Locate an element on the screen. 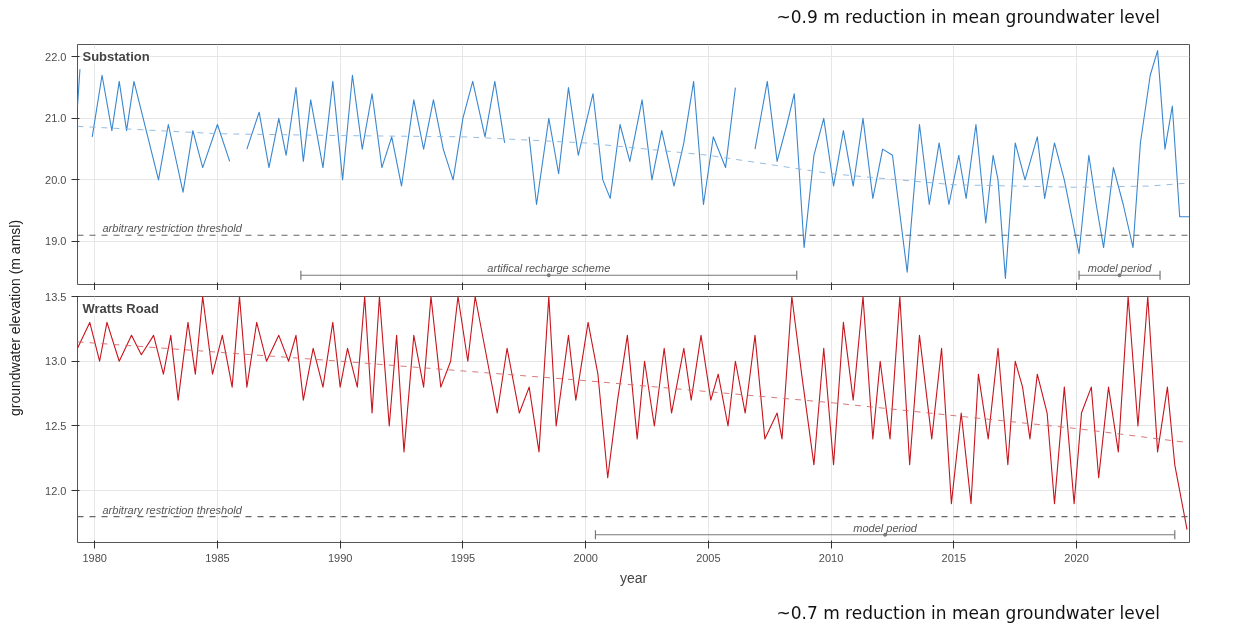 This screenshot has width=1236, height=624. x-tick-label: 2005 is located at coordinates (708, 557).